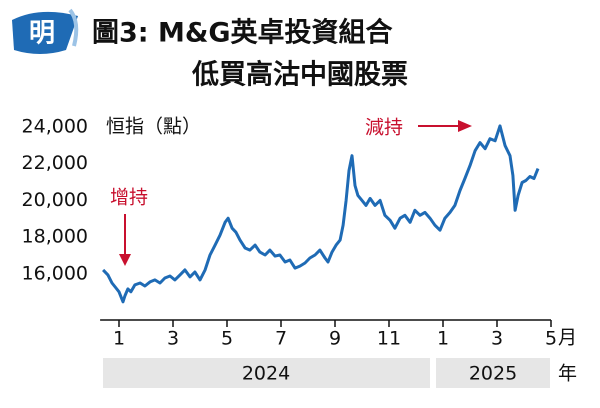  I want to click on y-axis-label: 恒指（點）, so click(153, 127).